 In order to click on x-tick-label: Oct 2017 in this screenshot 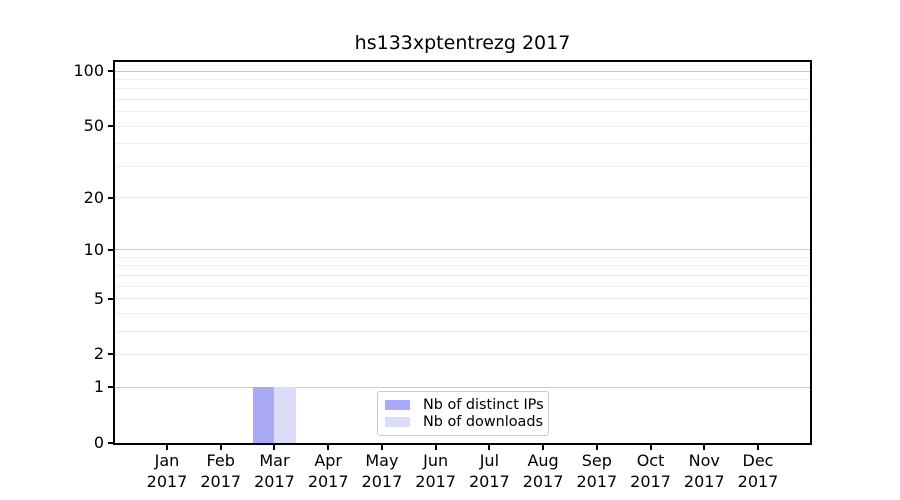, I will do `click(650, 471)`.